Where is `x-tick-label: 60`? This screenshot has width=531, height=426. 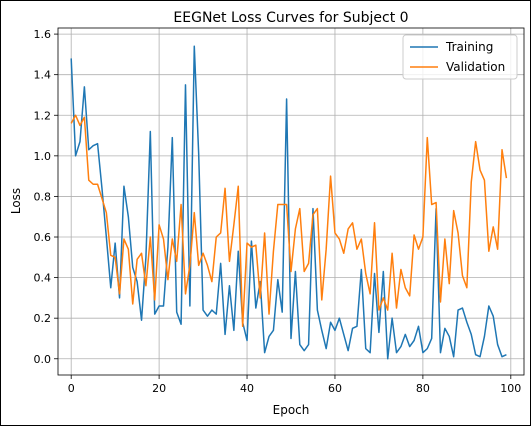
x-tick-label: 60 is located at coordinates (335, 388).